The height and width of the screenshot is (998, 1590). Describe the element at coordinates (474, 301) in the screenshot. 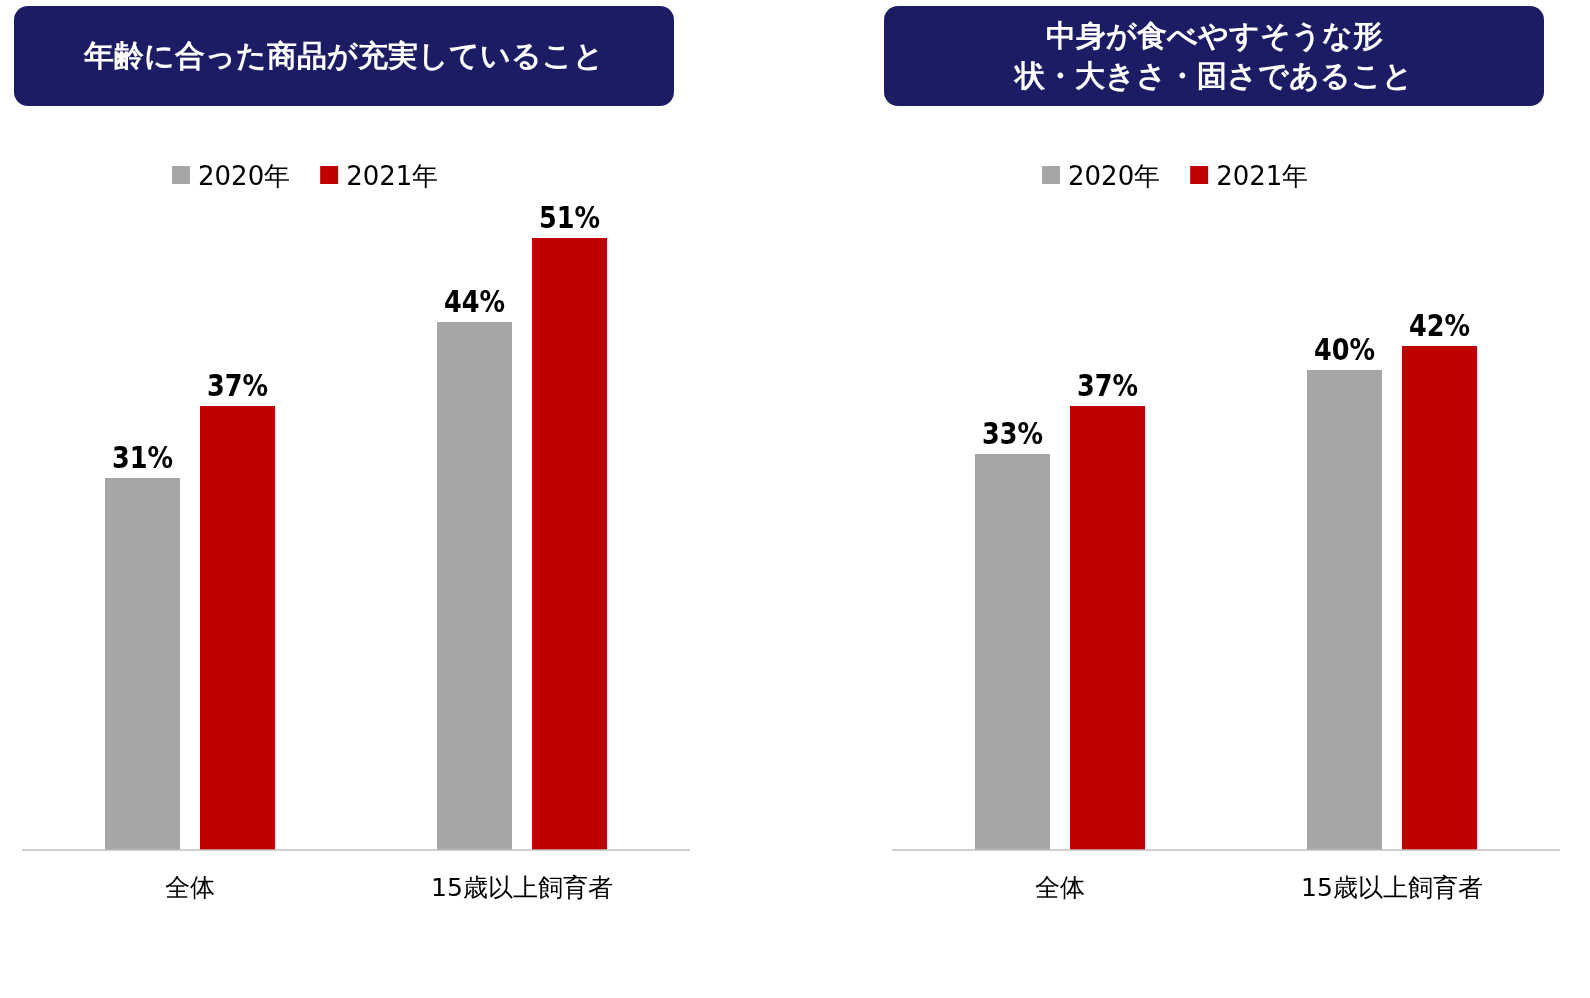

I see `data-label: 44%` at that location.